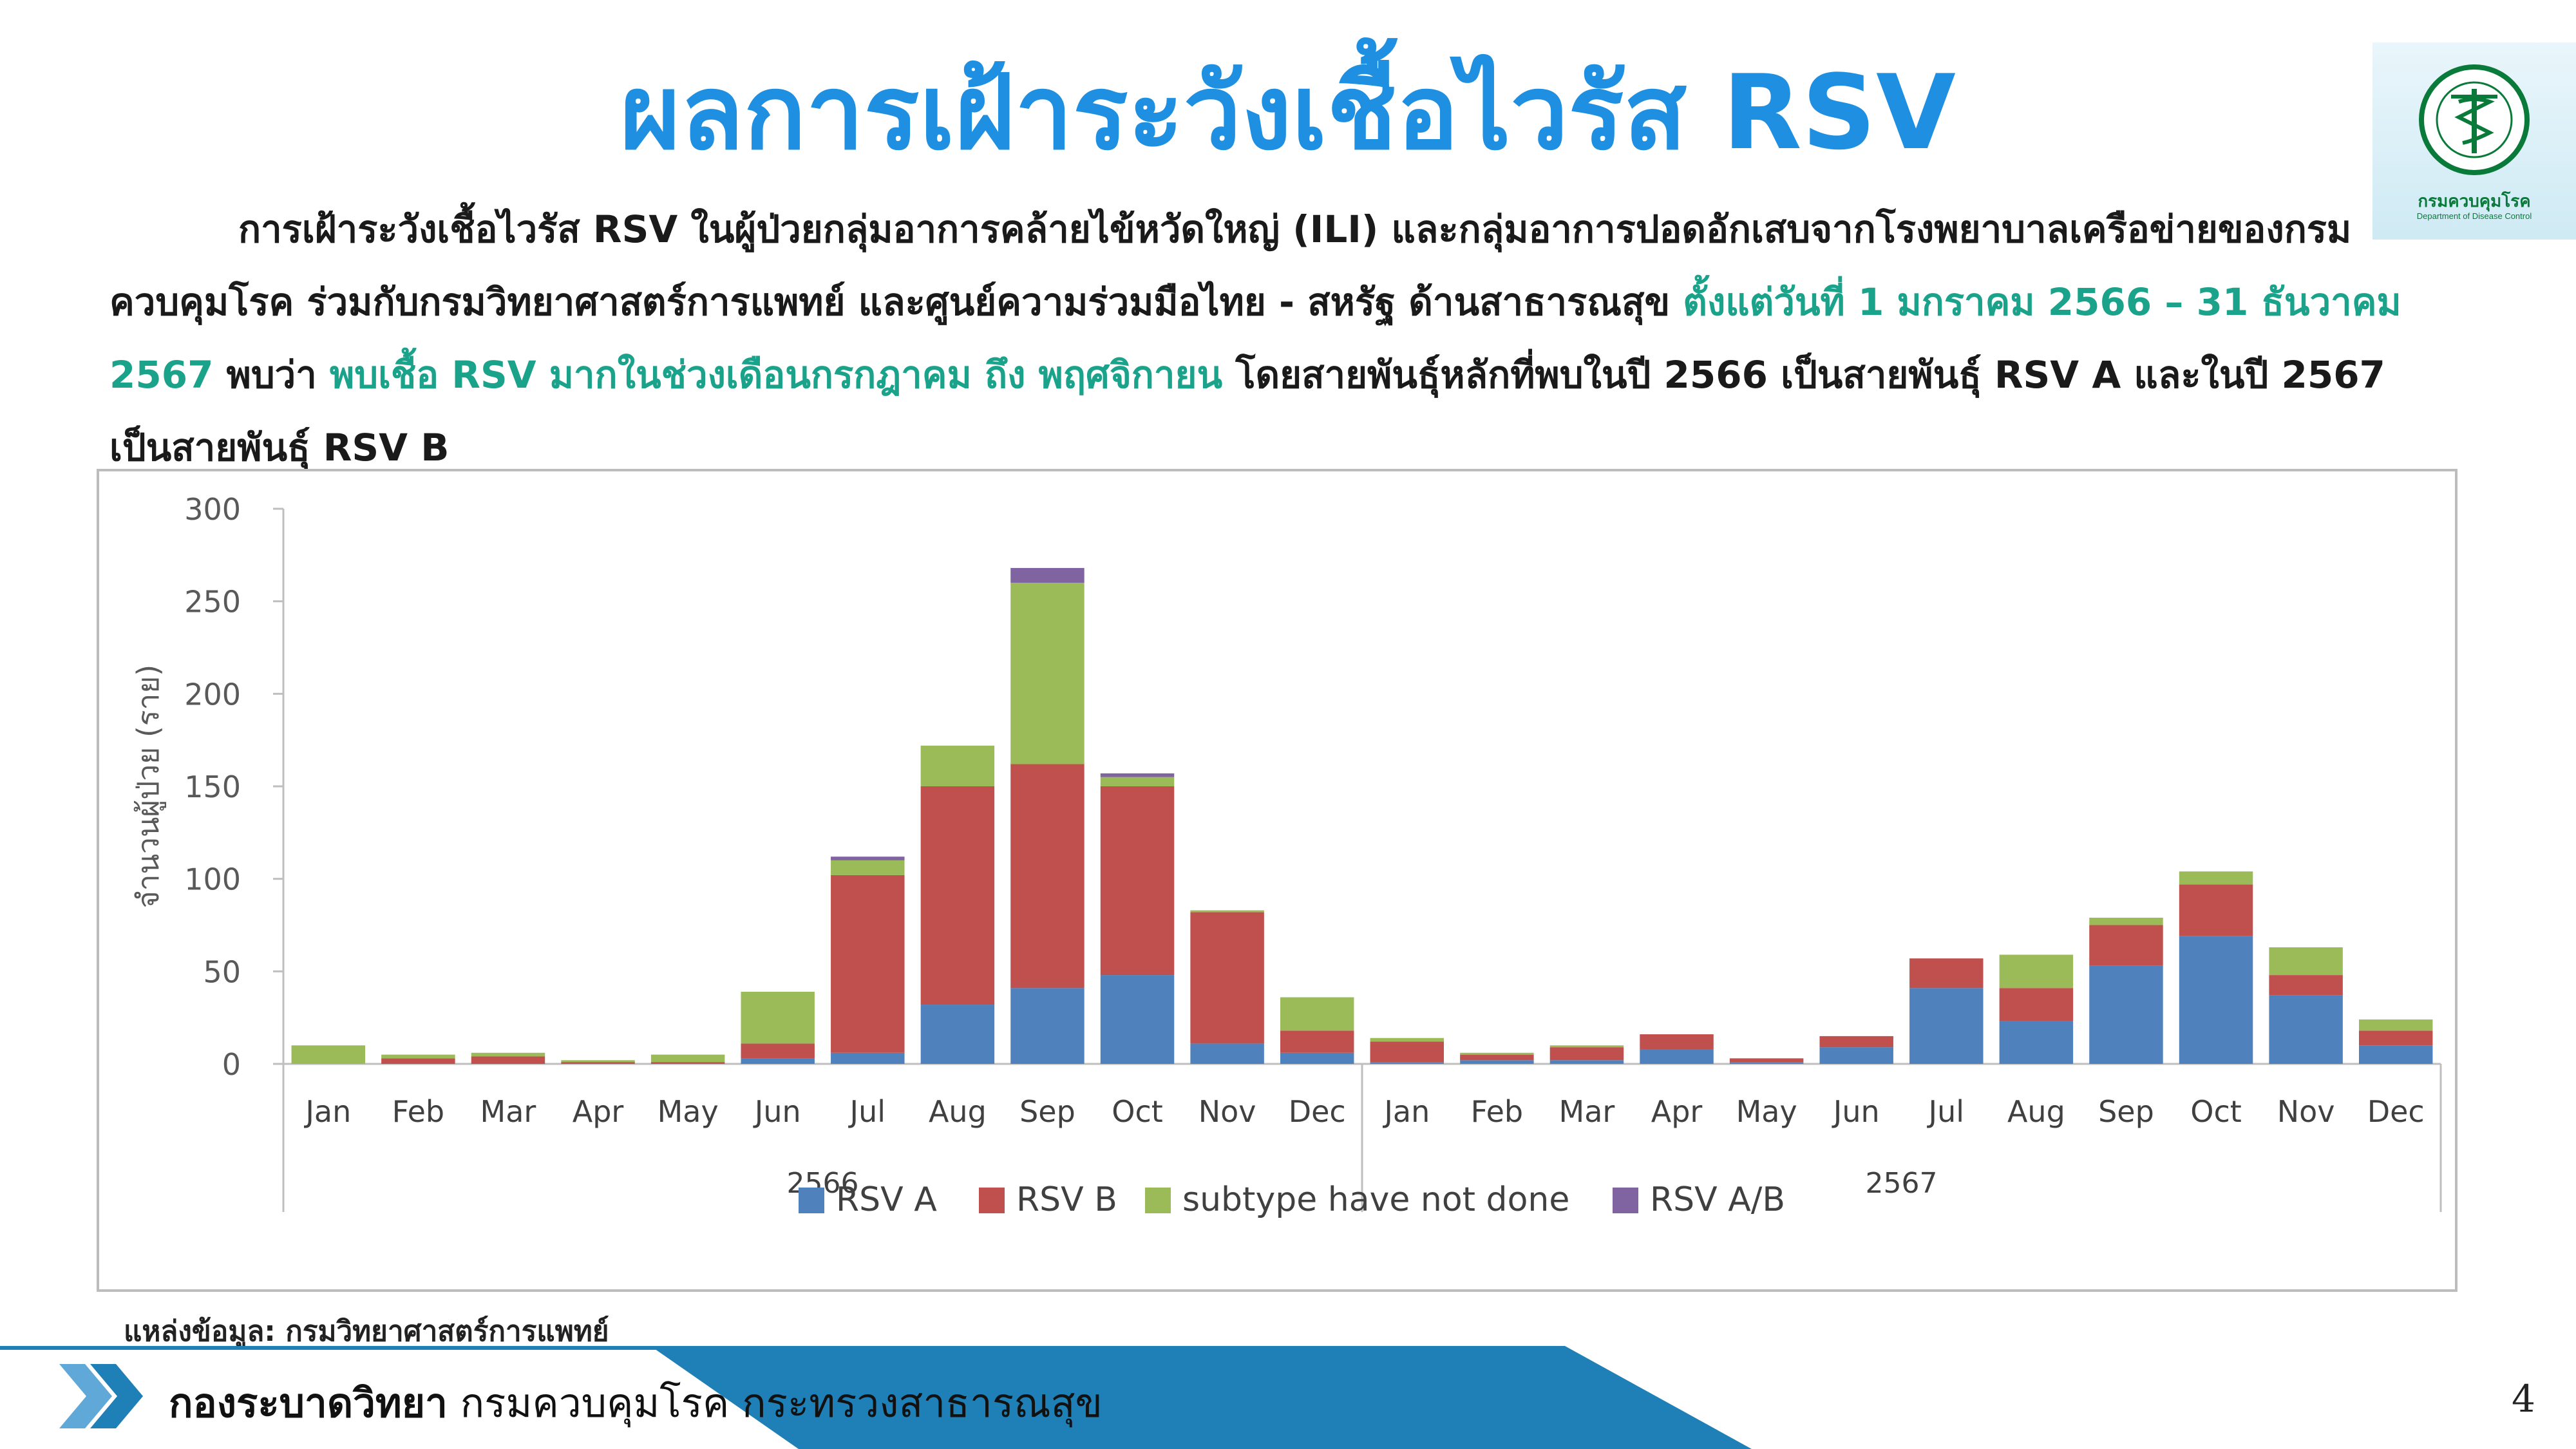  What do you see at coordinates (886, 1199) in the screenshot?
I see `legend-label: RSV A` at bounding box center [886, 1199].